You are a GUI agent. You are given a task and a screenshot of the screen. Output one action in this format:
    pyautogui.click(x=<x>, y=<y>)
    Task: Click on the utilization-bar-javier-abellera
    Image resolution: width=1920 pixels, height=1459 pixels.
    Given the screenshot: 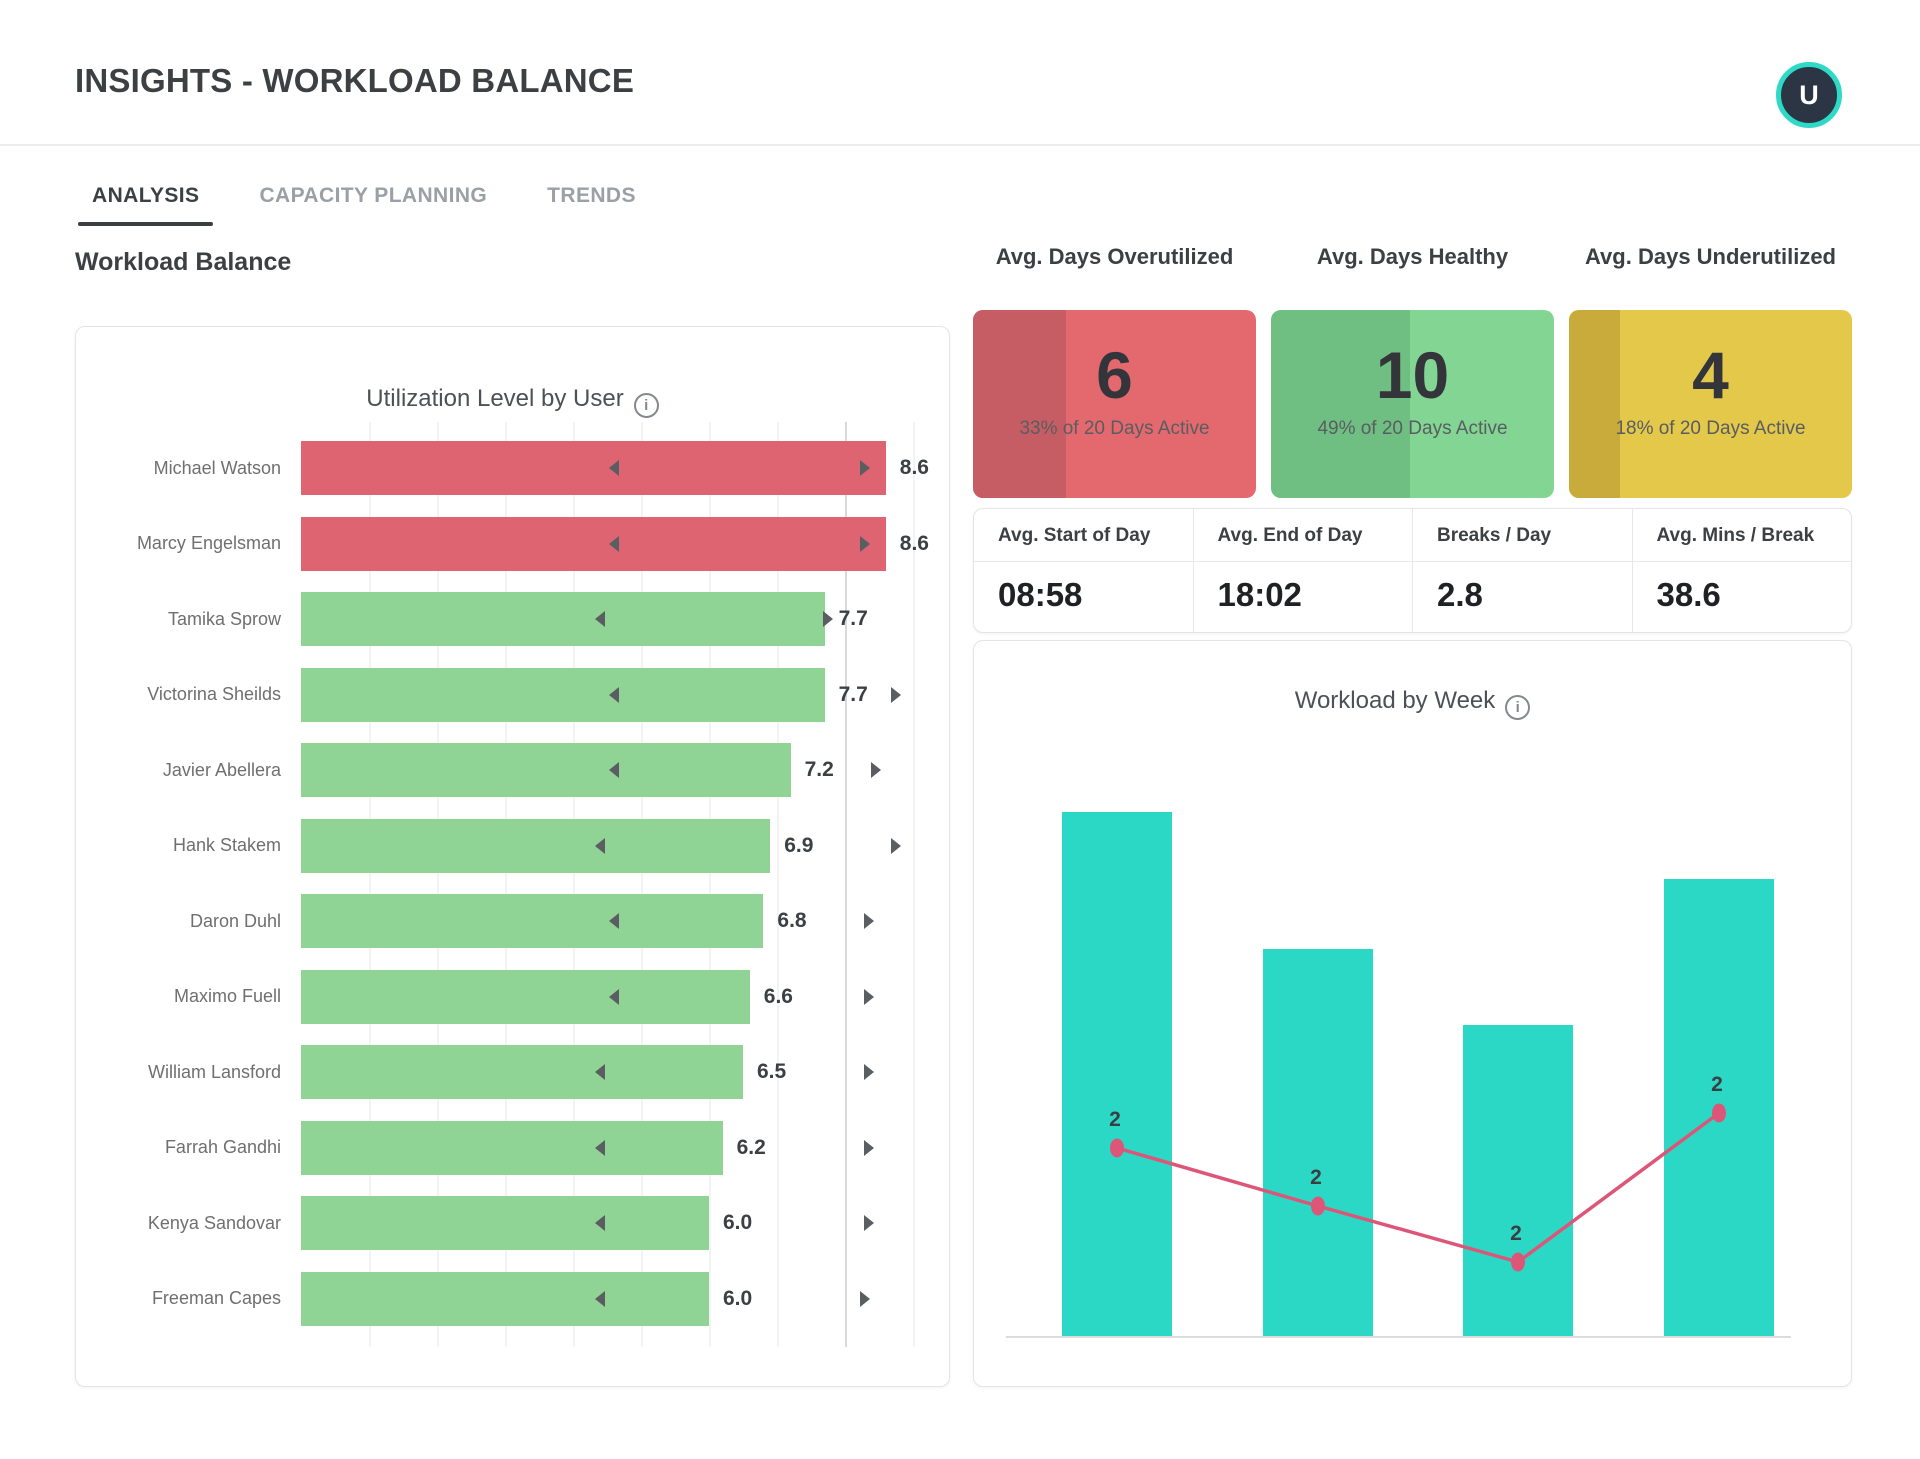 What is the action you would take?
    pyautogui.click(x=546, y=770)
    